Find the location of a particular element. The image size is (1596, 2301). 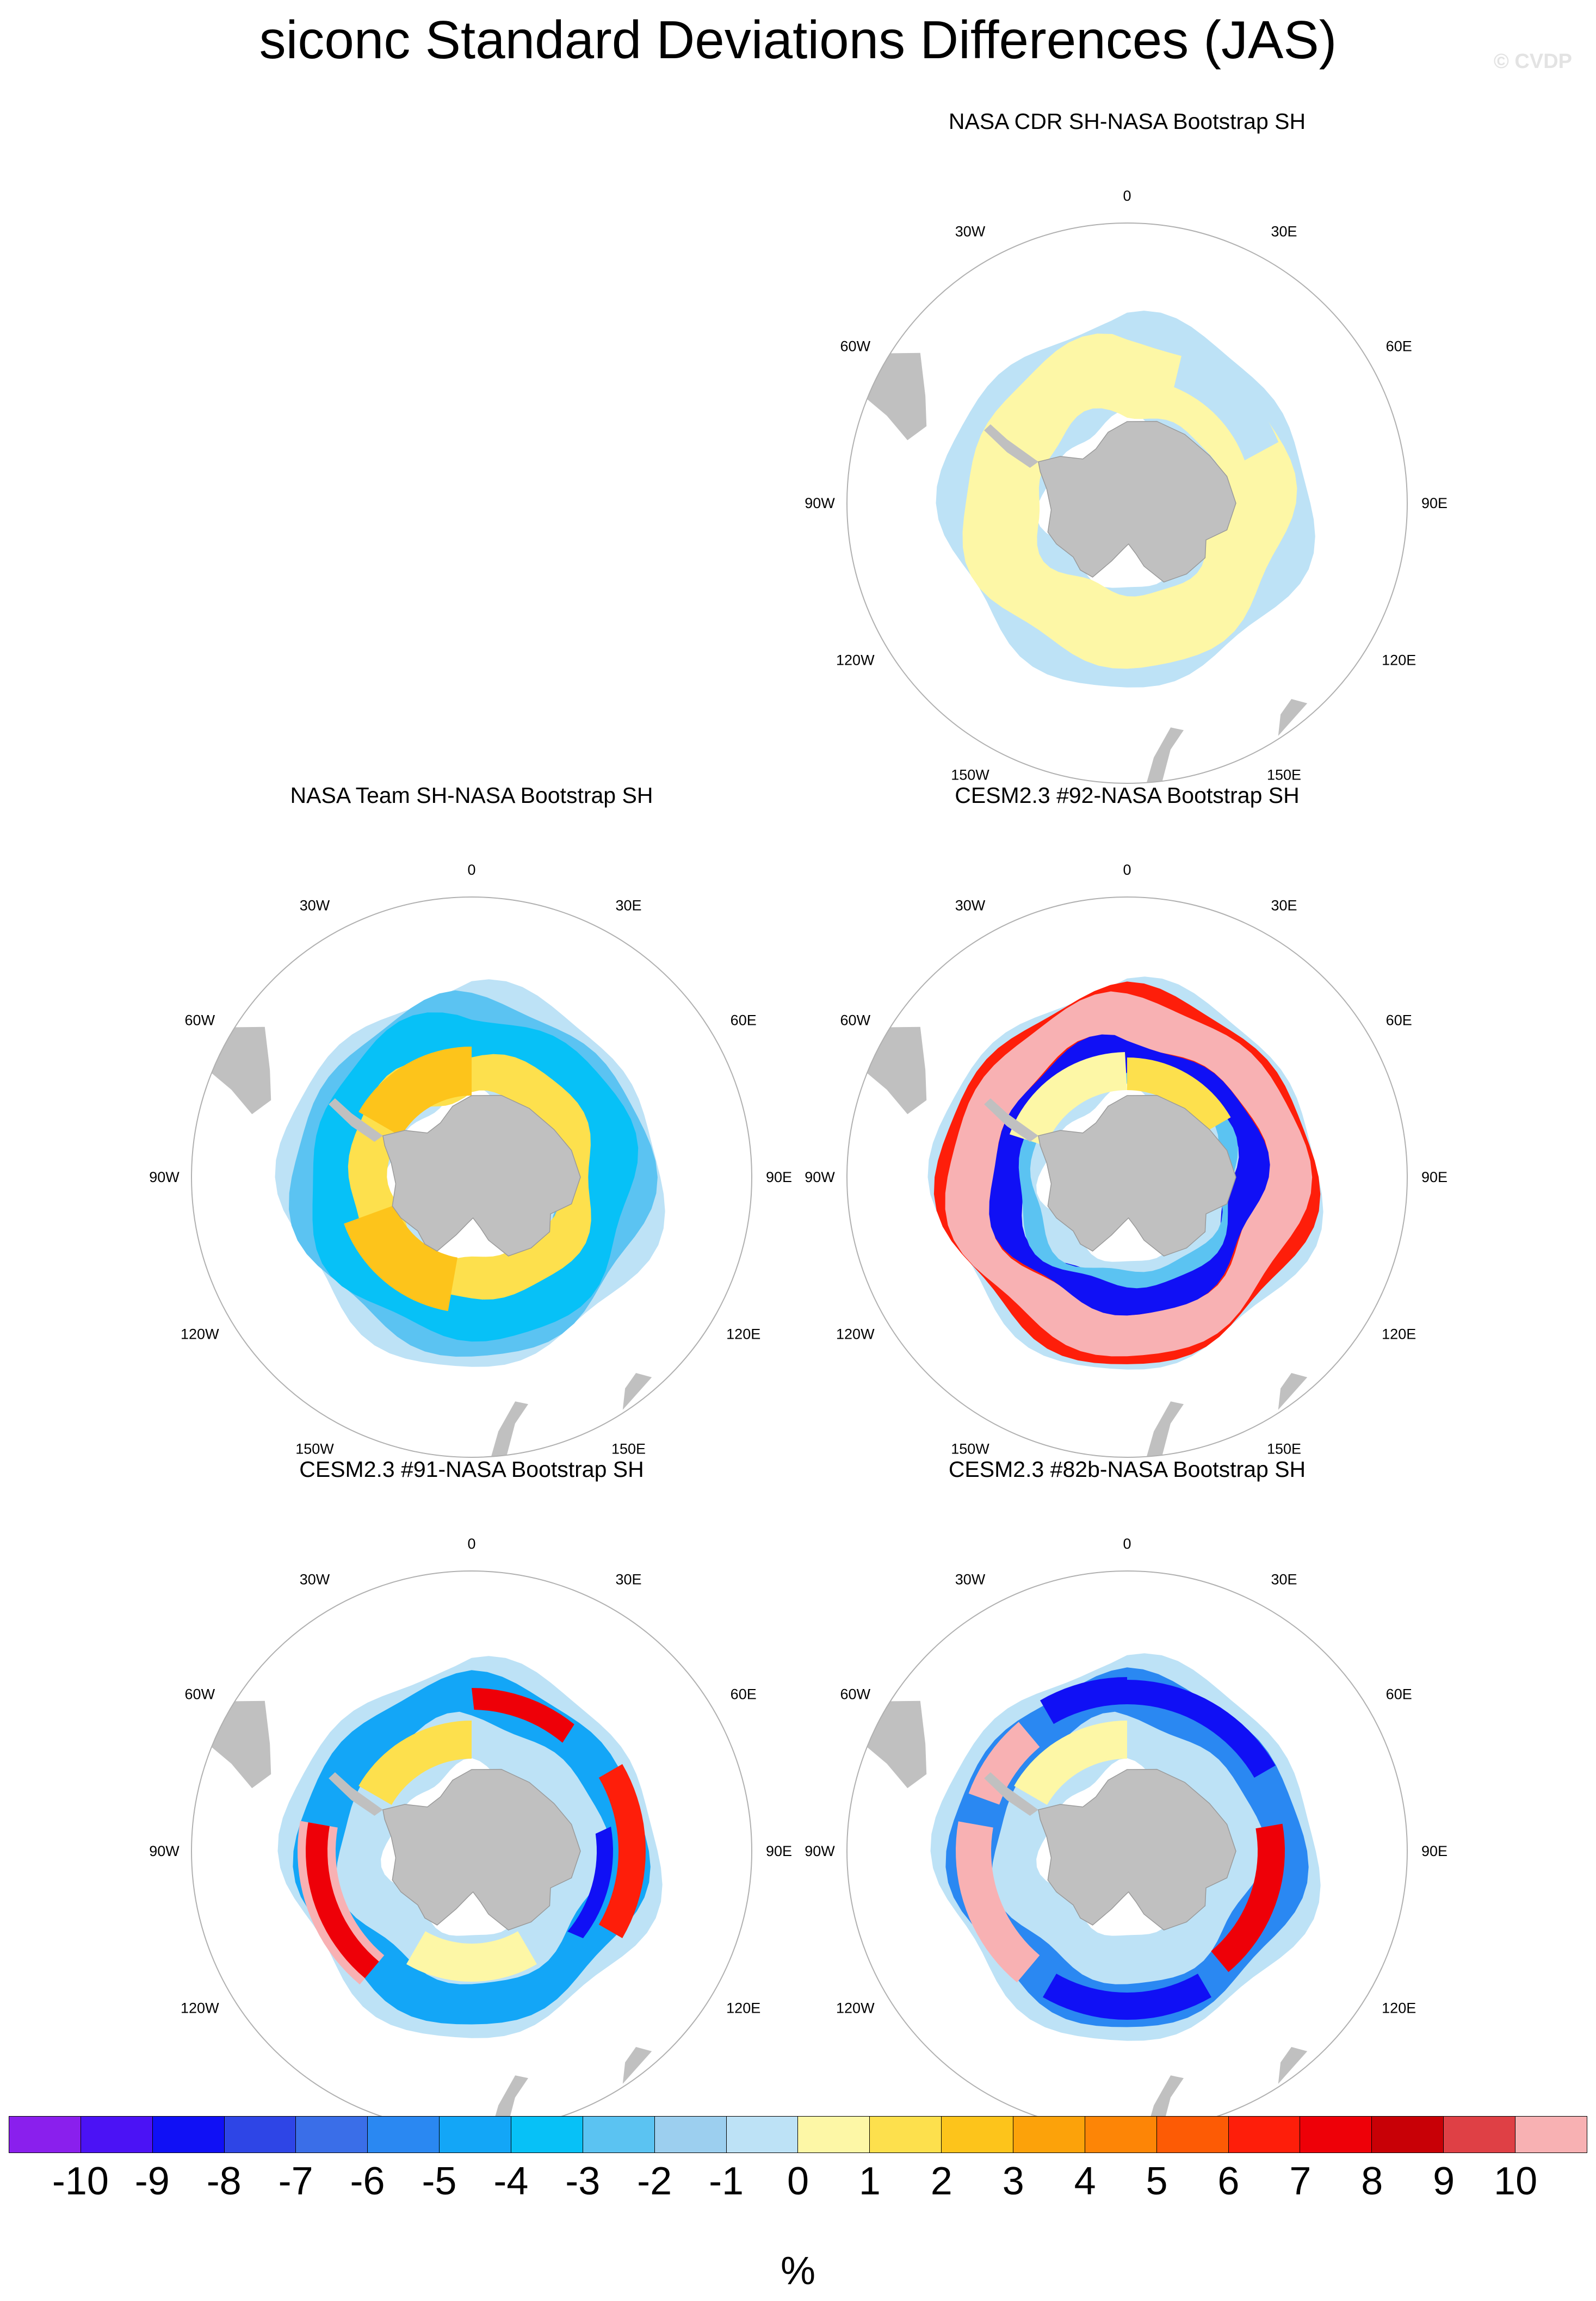

colorbar-label: -1 is located at coordinates (726, 2181).